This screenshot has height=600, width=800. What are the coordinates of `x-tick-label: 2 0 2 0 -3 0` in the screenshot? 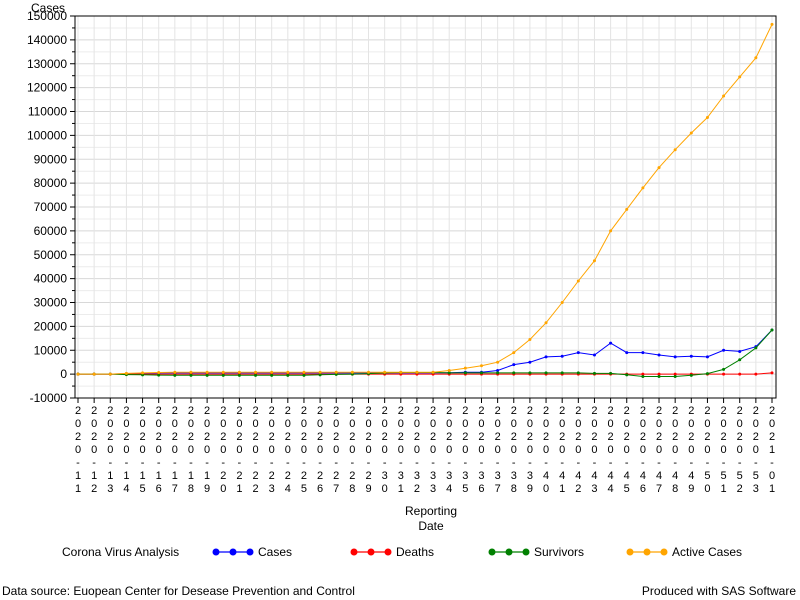 It's located at (385, 450).